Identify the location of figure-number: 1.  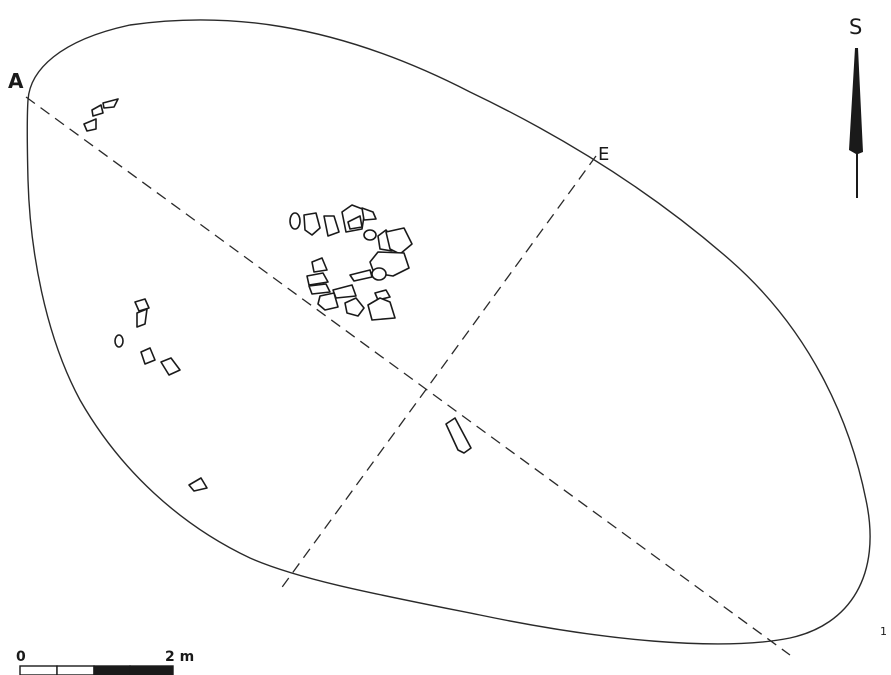
(883, 631).